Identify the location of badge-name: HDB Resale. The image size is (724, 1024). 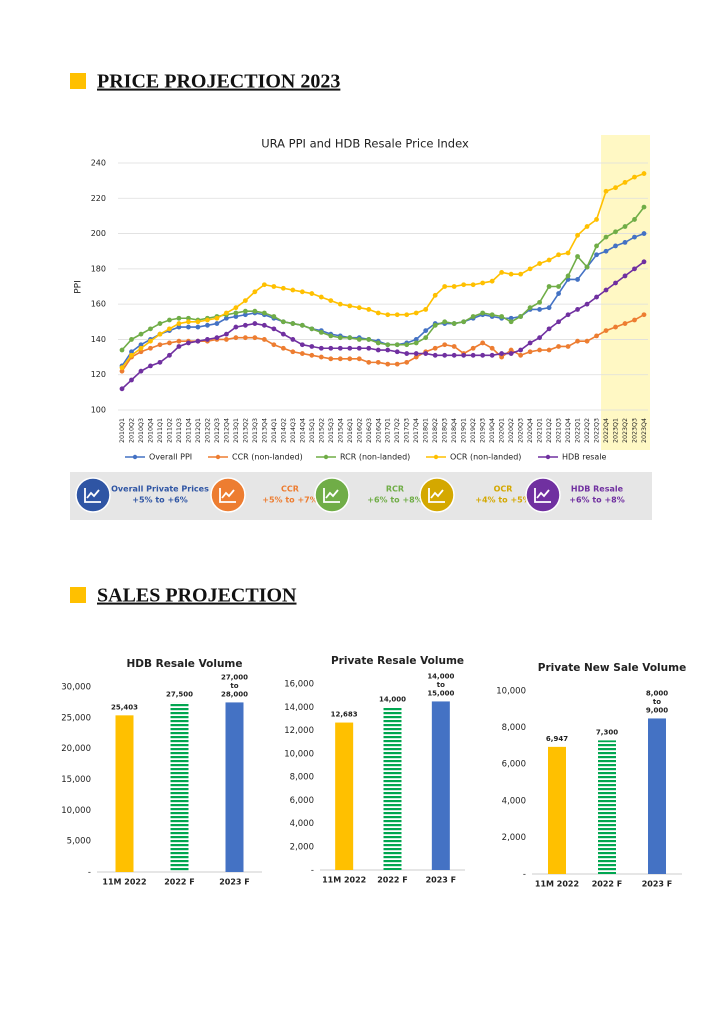
(597, 489).